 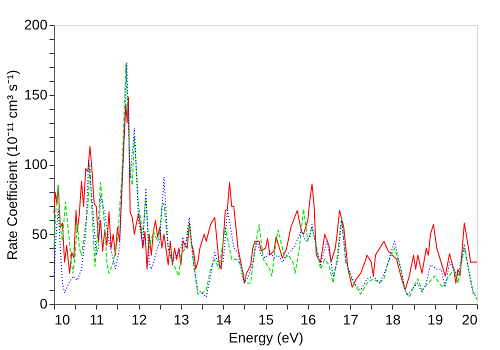 What do you see at coordinates (97, 320) in the screenshot?
I see `x-tick-label: 11` at bounding box center [97, 320].